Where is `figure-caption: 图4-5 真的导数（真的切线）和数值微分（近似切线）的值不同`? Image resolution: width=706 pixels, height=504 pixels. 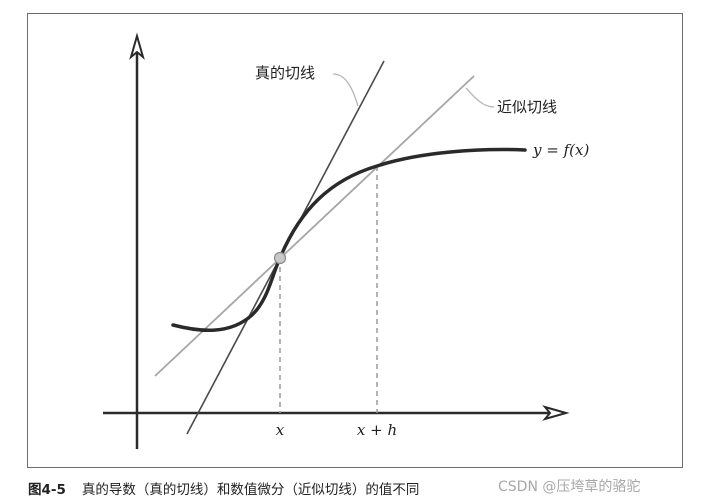 figure-caption: 图4-5 真的导数（真的切线）和数值微分（近似切线）的值不同 is located at coordinates (223, 488).